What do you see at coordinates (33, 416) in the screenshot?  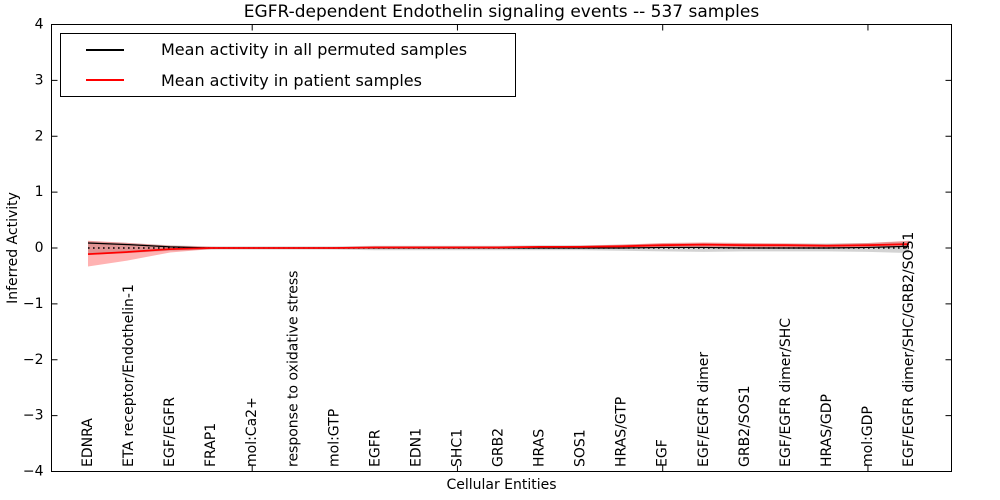 I see `y-tick-label: −3` at bounding box center [33, 416].